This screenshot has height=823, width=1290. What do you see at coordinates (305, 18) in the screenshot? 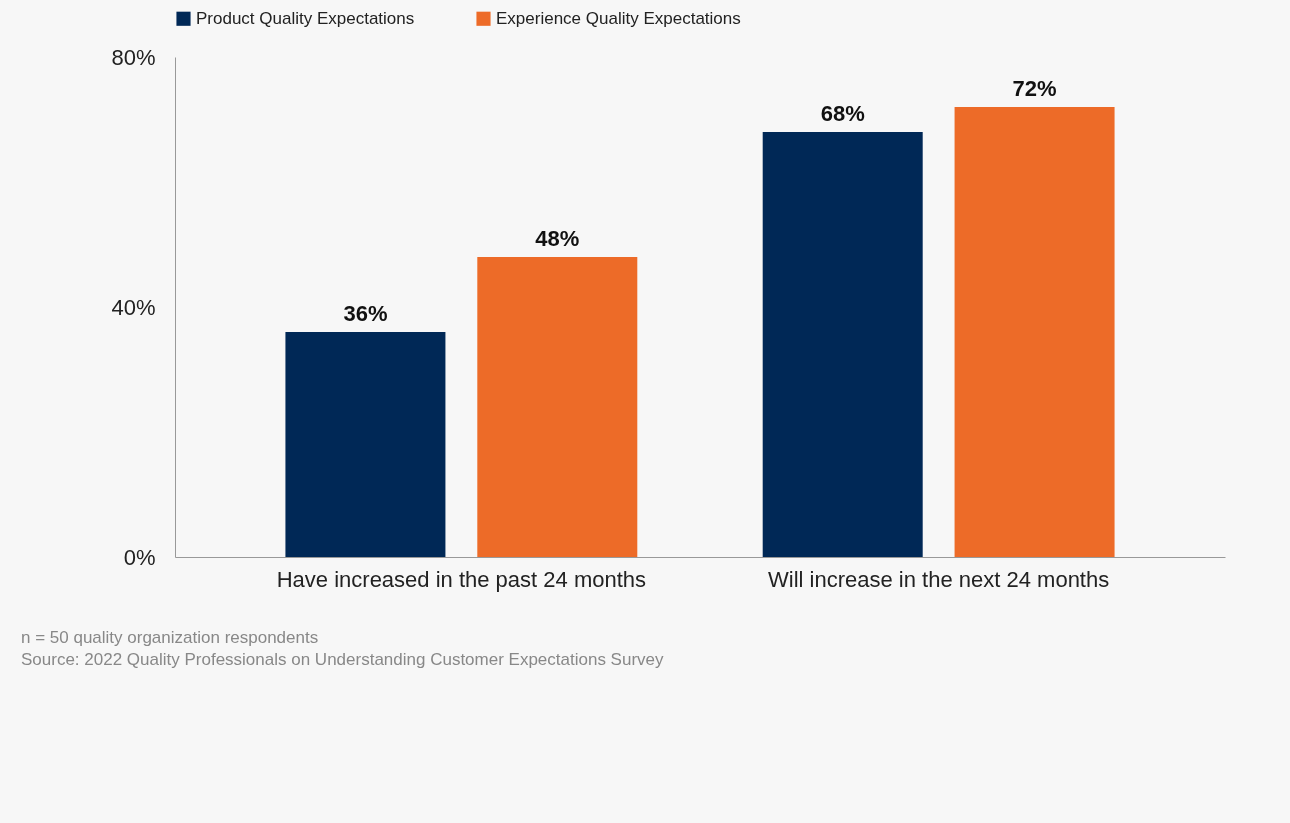
I see `legend-label: Product Quality Expectations` at bounding box center [305, 18].